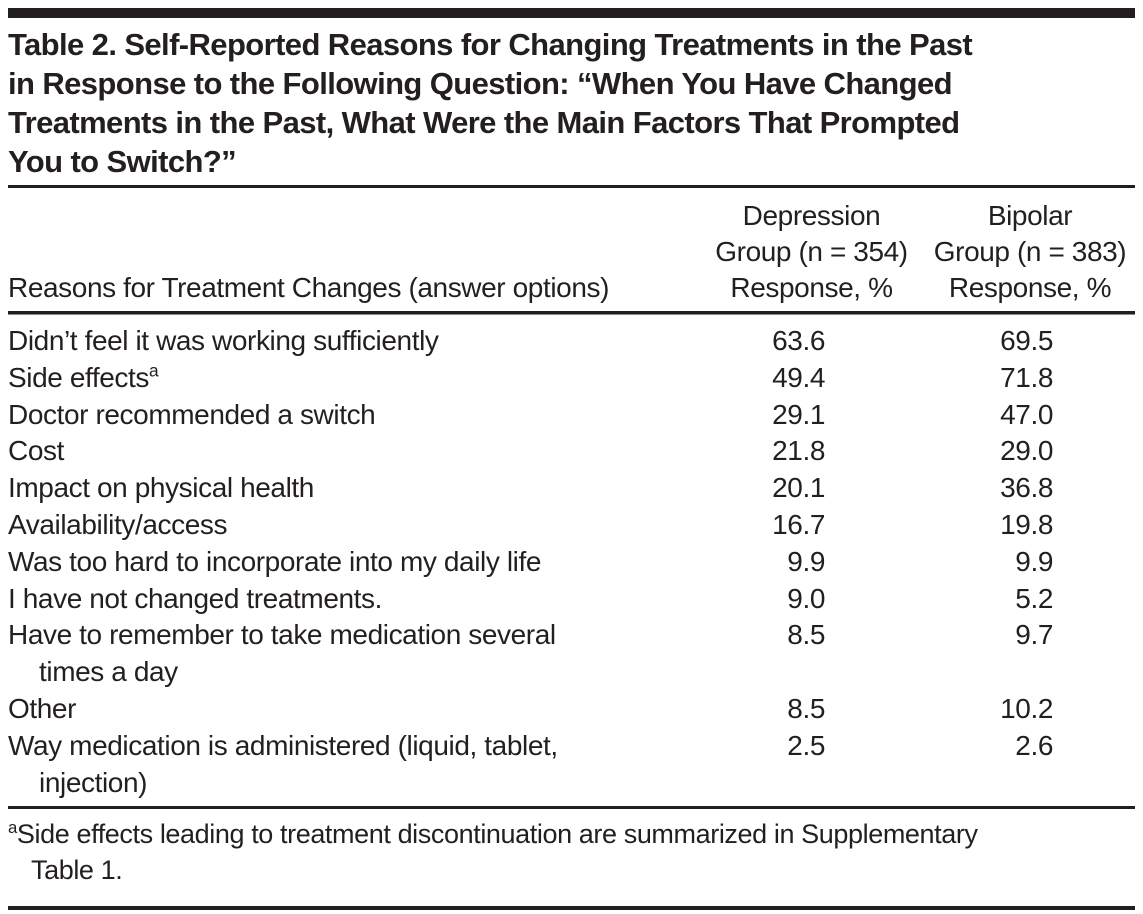 This screenshot has height=914, width=1143. I want to click on bipolar-value: 9.7, so click(1034, 635).